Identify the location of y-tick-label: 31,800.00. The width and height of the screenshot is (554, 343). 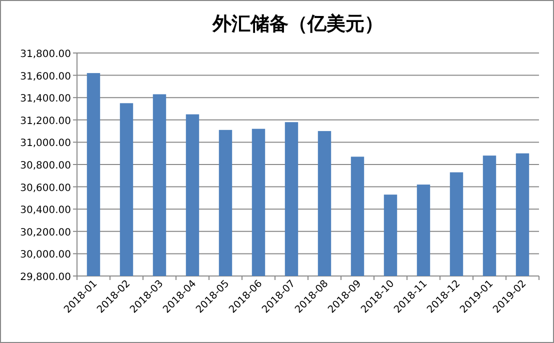
(45, 54).